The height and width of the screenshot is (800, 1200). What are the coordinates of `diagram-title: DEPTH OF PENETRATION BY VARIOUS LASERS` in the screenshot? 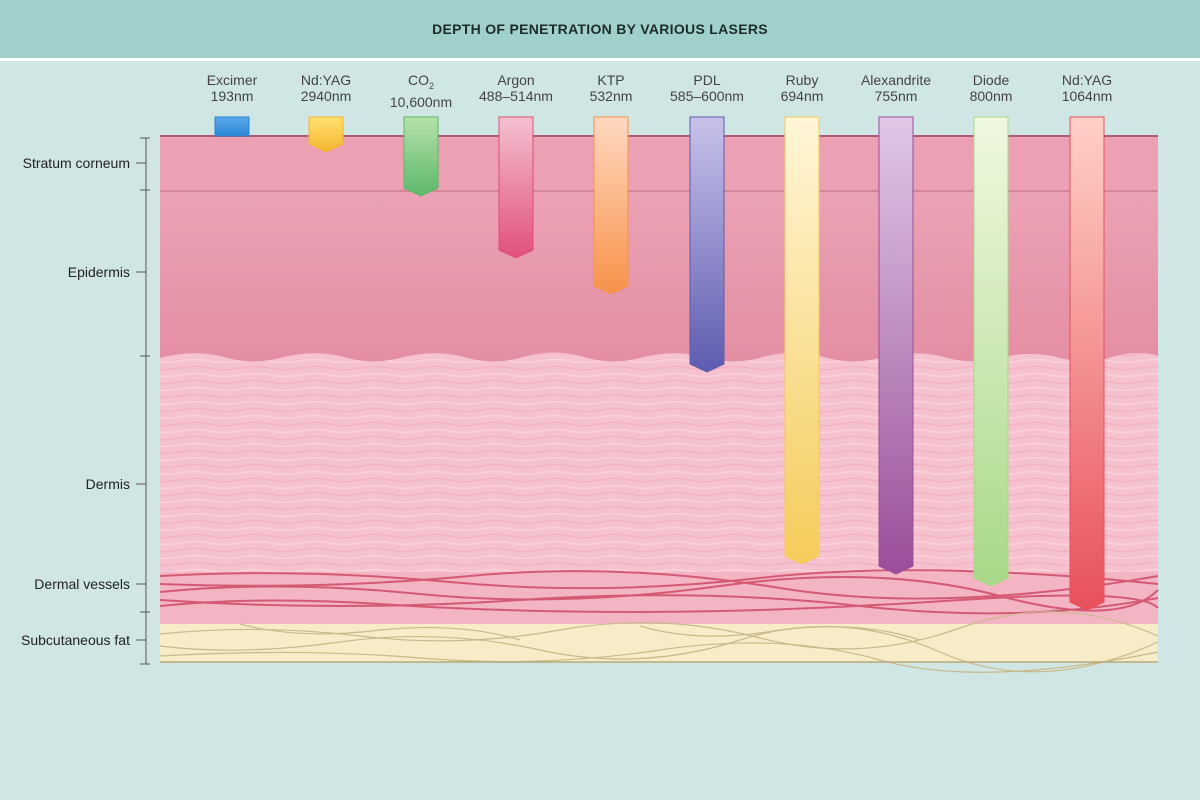 It's located at (600, 29).